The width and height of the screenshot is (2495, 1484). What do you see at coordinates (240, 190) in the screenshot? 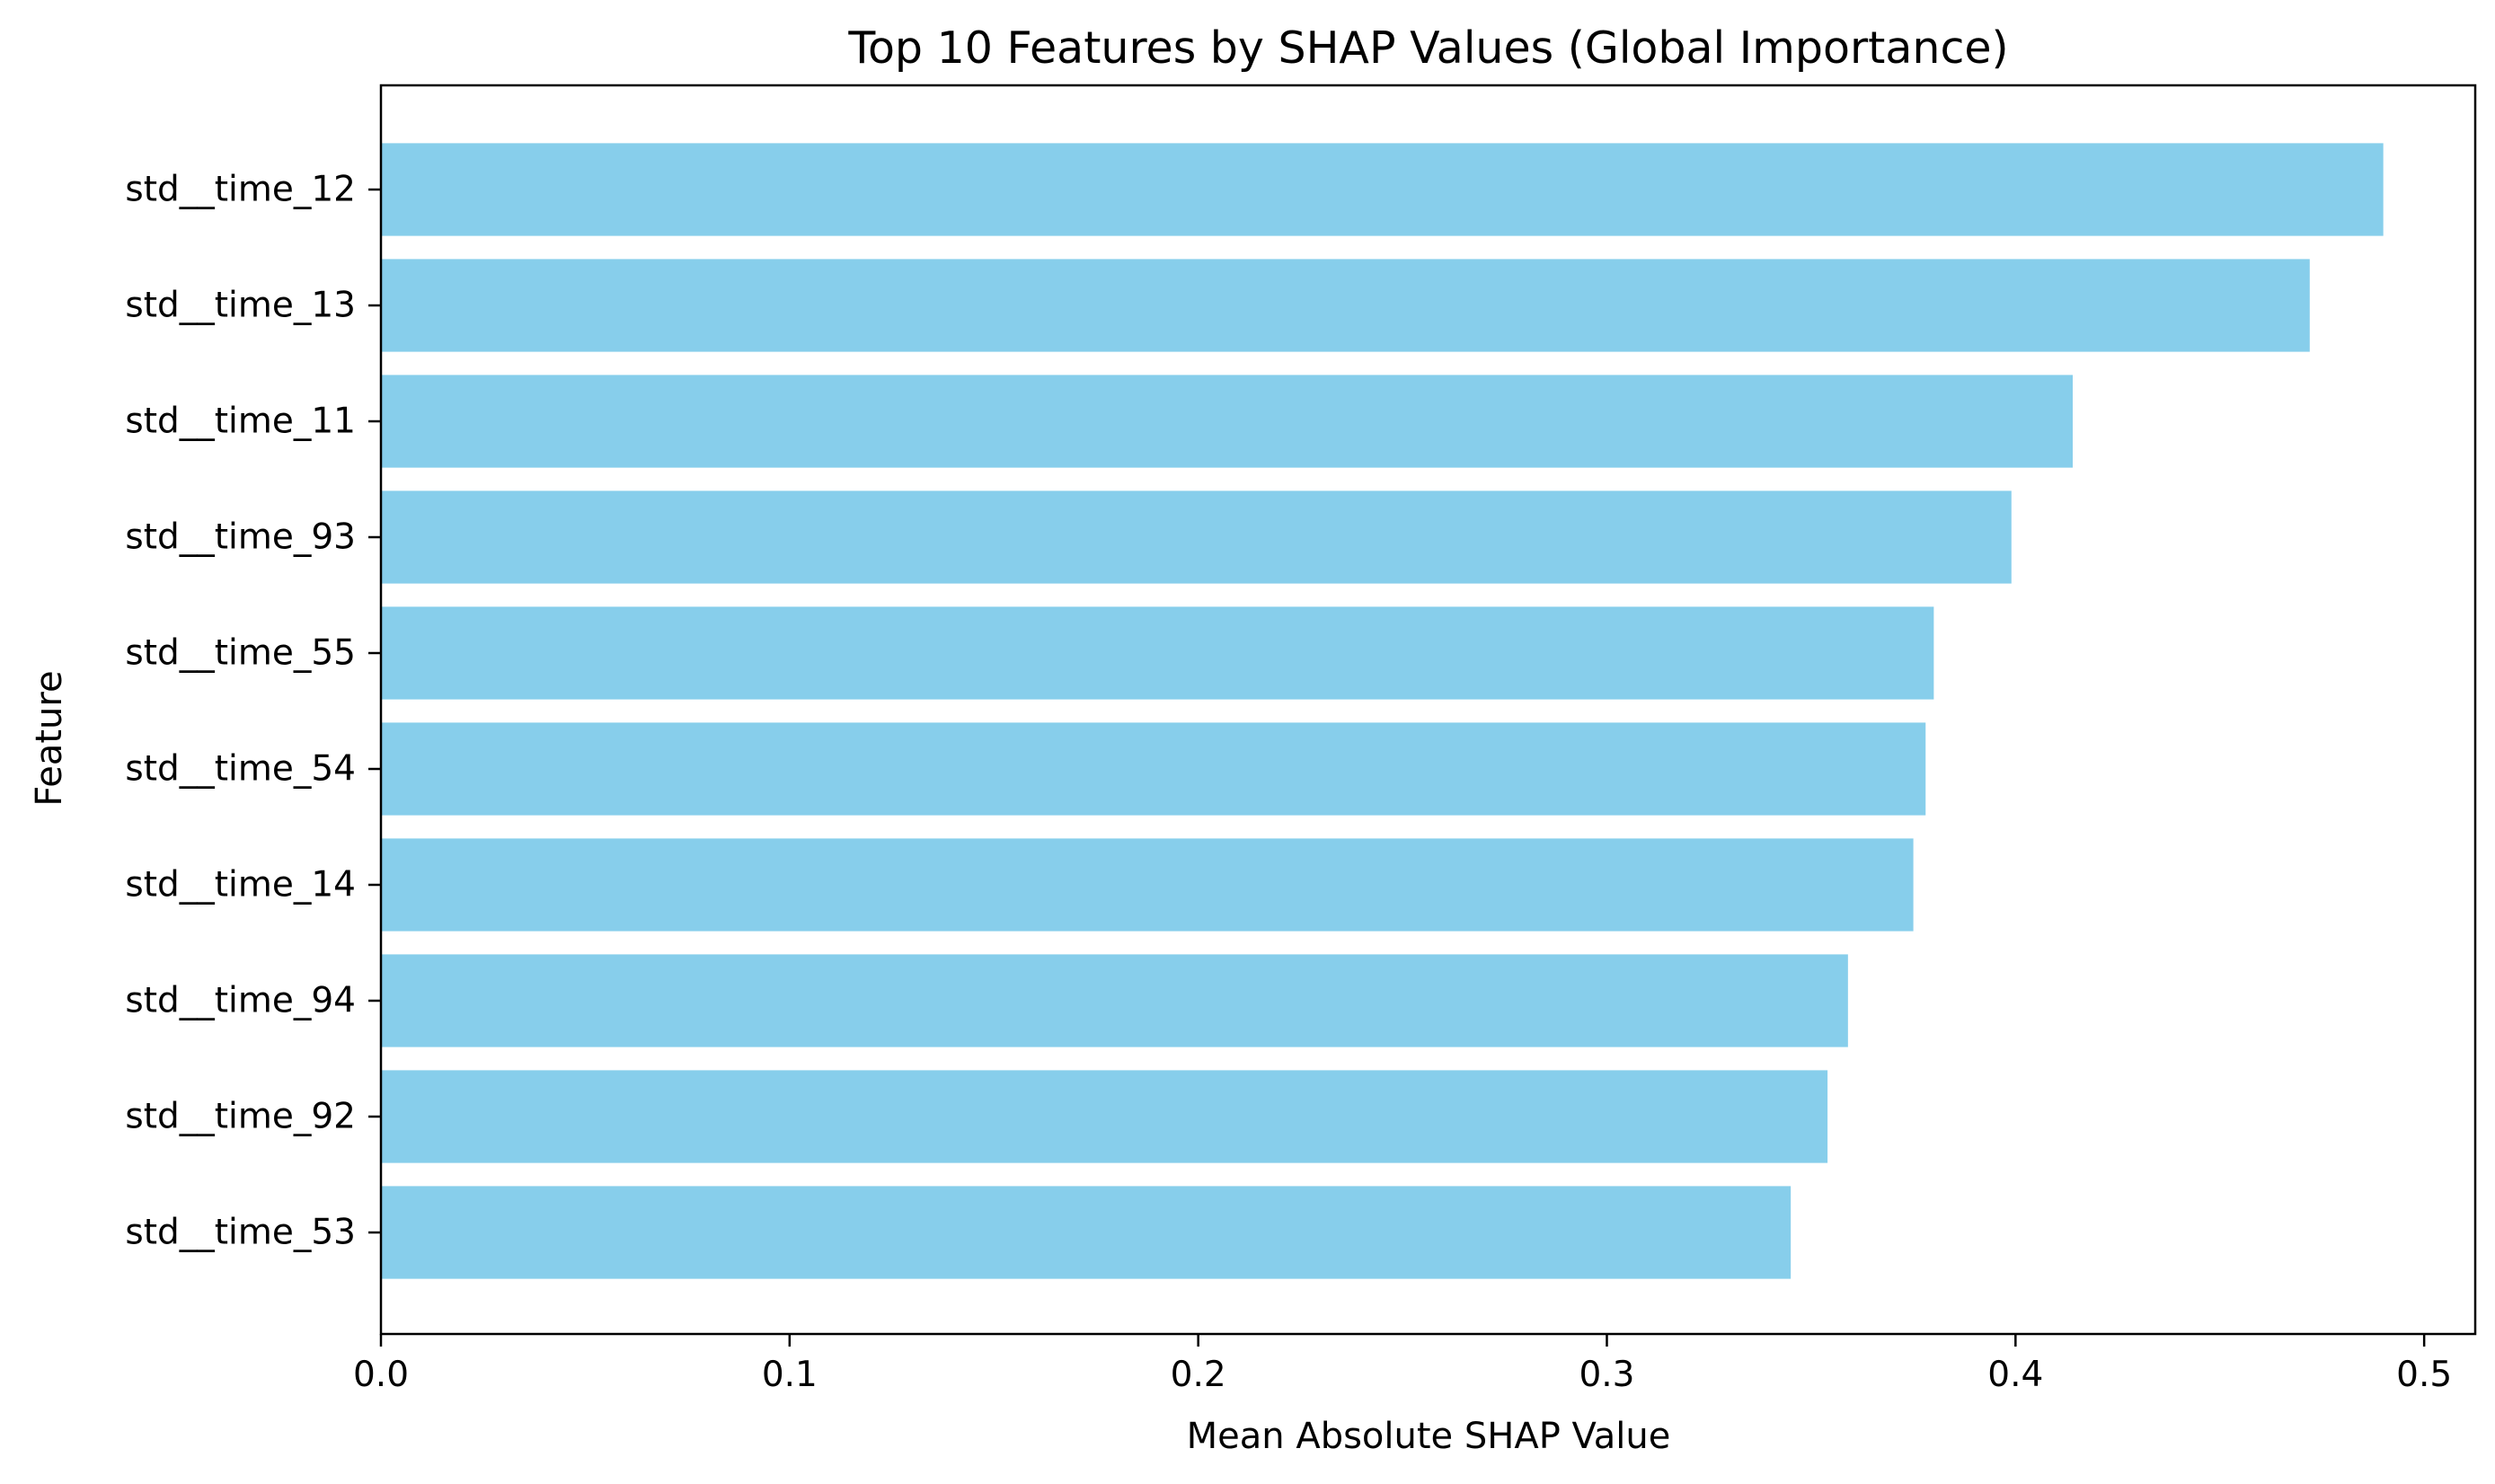
I see `y-tick-label: std__time_12` at bounding box center [240, 190].